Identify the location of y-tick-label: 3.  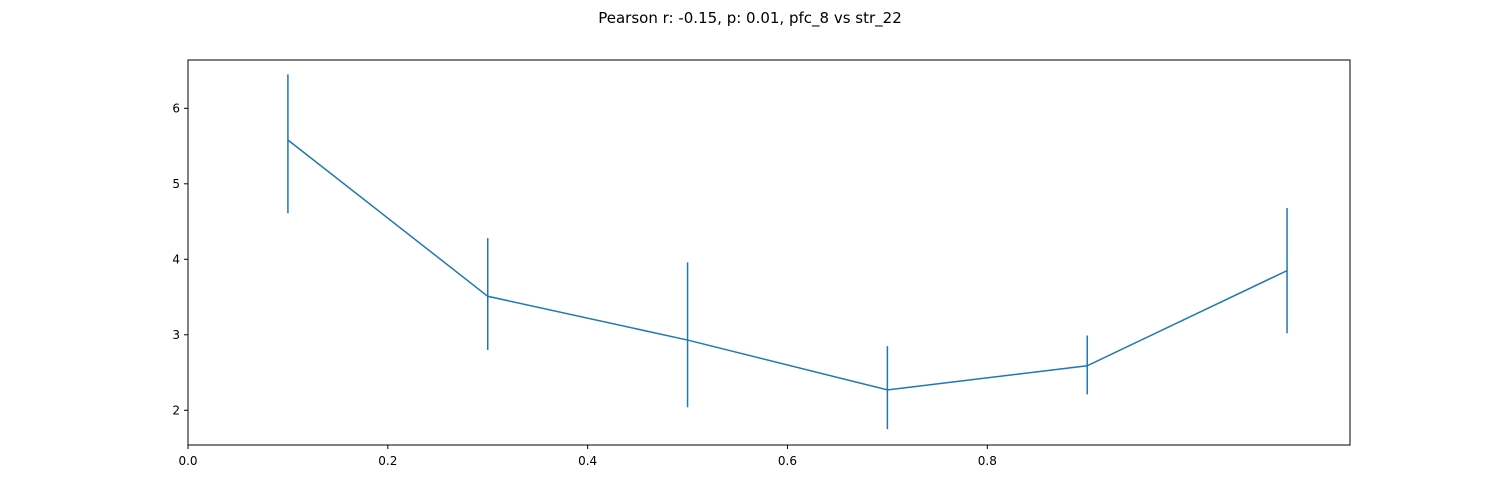
(176, 335).